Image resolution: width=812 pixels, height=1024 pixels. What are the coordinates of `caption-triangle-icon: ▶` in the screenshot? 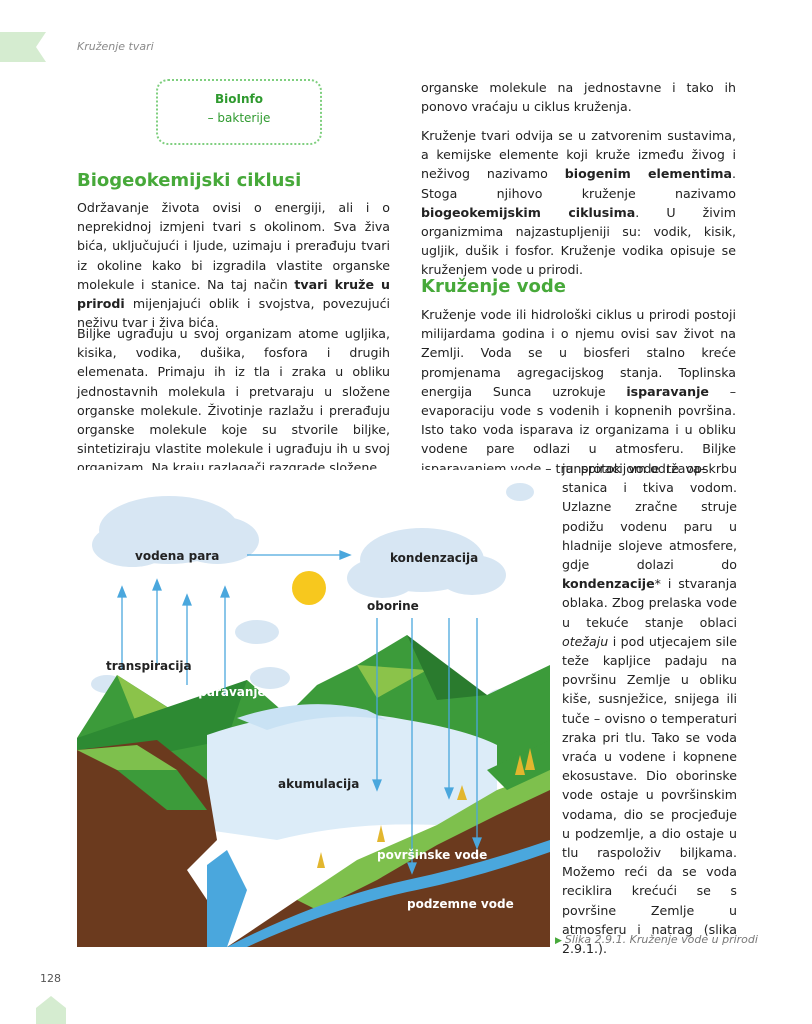 It's located at (558, 941).